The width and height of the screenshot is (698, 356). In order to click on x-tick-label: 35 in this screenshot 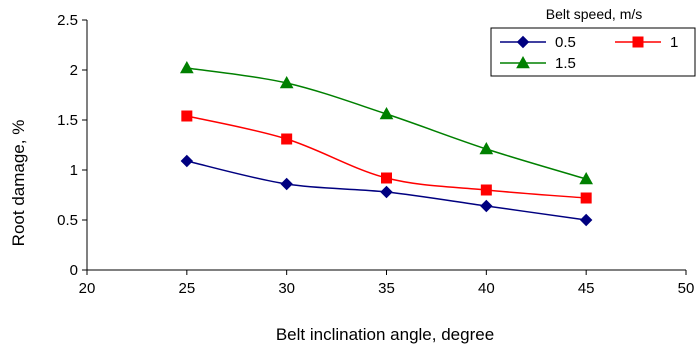, I will do `click(386, 288)`.